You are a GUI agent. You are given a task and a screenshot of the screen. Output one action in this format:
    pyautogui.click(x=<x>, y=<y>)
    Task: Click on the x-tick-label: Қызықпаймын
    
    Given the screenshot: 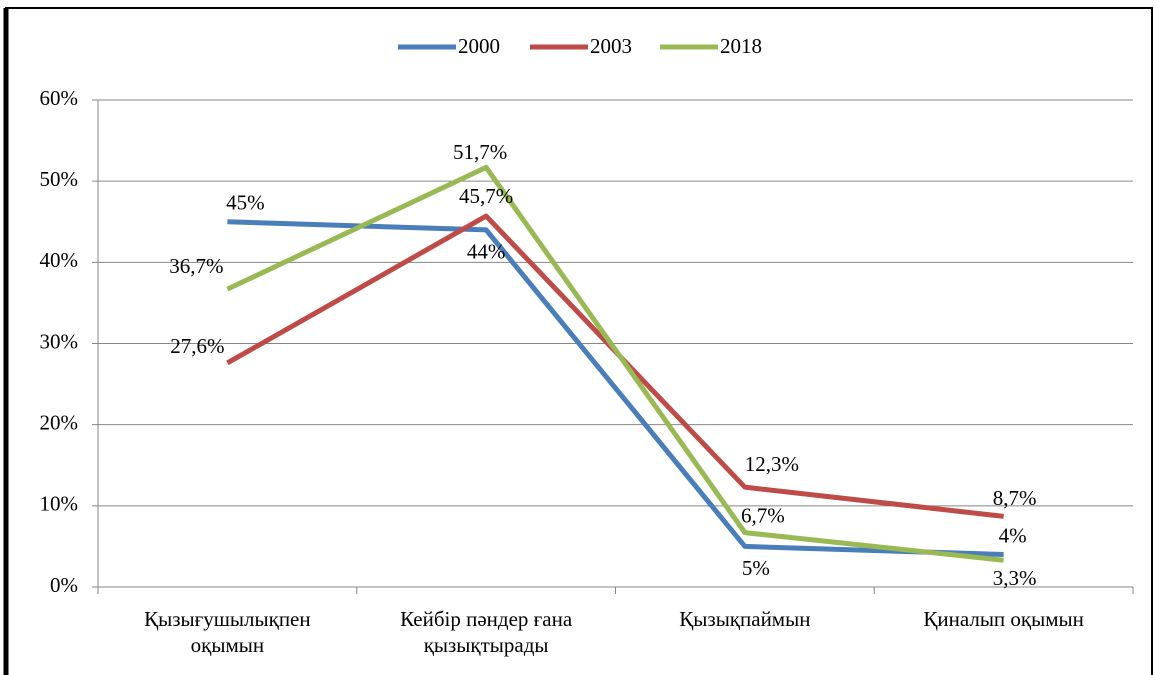 What is the action you would take?
    pyautogui.click(x=745, y=619)
    